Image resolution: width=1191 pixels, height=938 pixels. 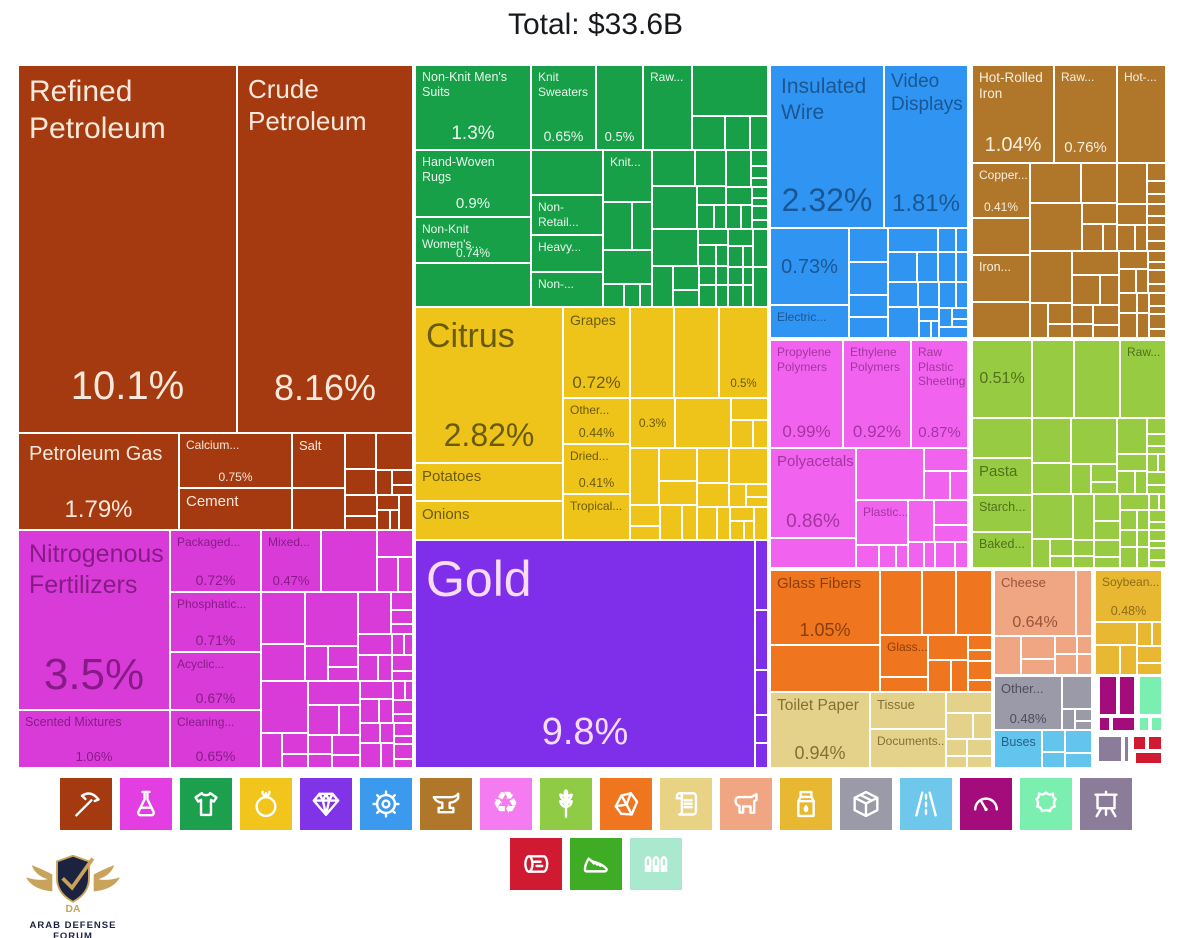 I want to click on tshirt-icon, so click(x=205, y=804).